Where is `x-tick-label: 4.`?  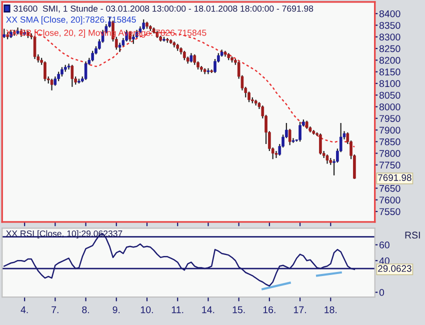 x-tick-label: 4. is located at coordinates (24, 310).